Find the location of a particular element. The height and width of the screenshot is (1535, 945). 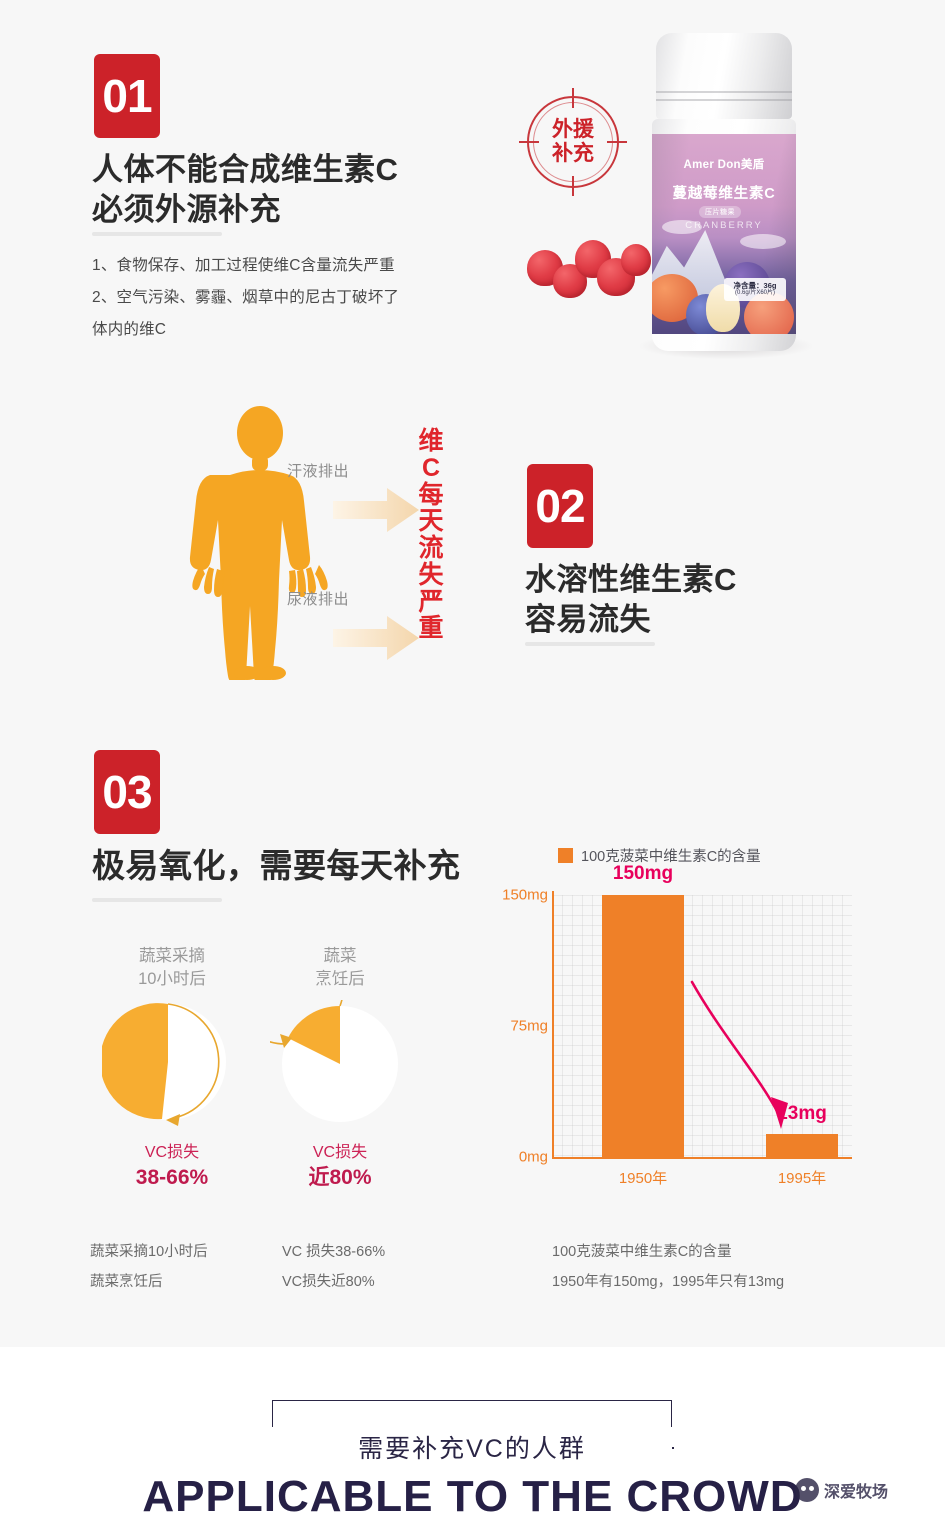

pie-loss-2: VC损失 近80% is located at coordinates (340, 1167).